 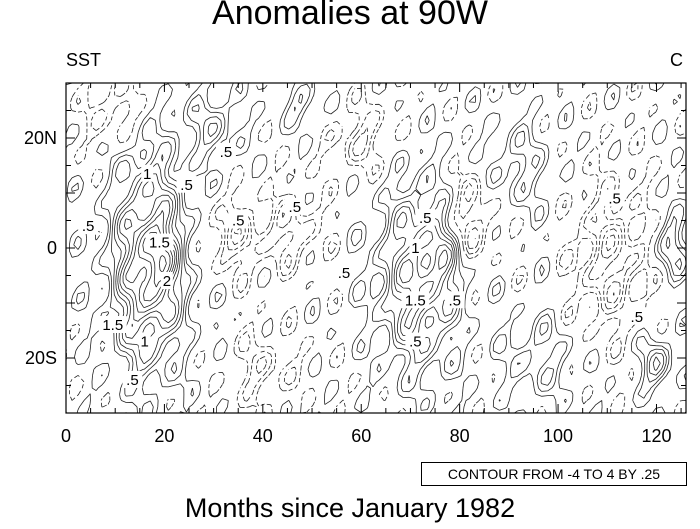 I want to click on x-tick-label: 40, so click(x=263, y=436).